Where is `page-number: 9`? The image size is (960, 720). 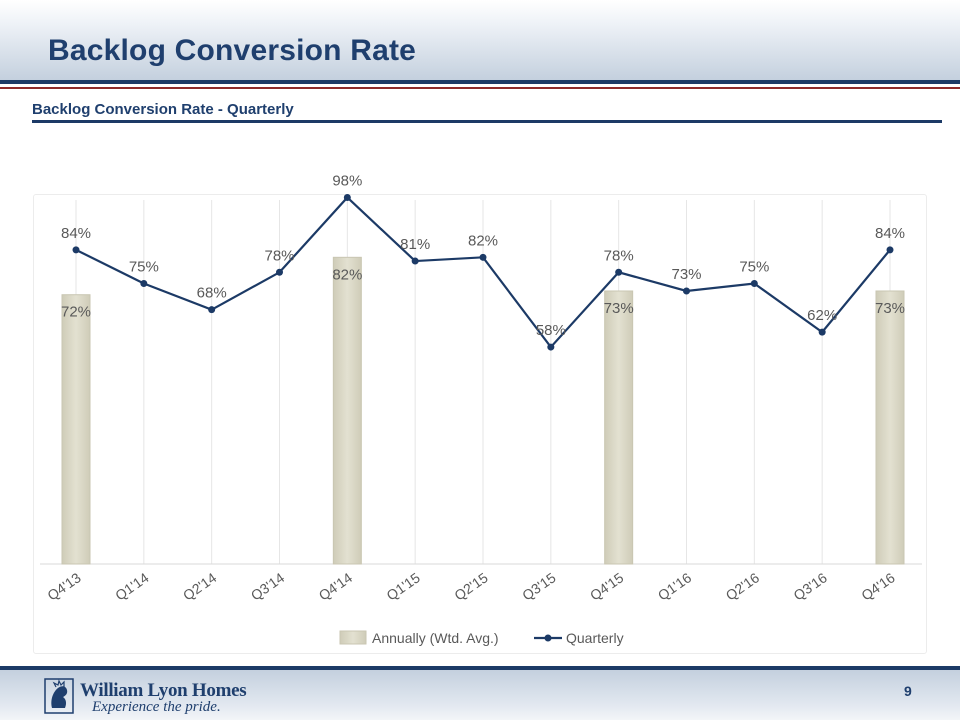
page-number: 9 is located at coordinates (908, 691).